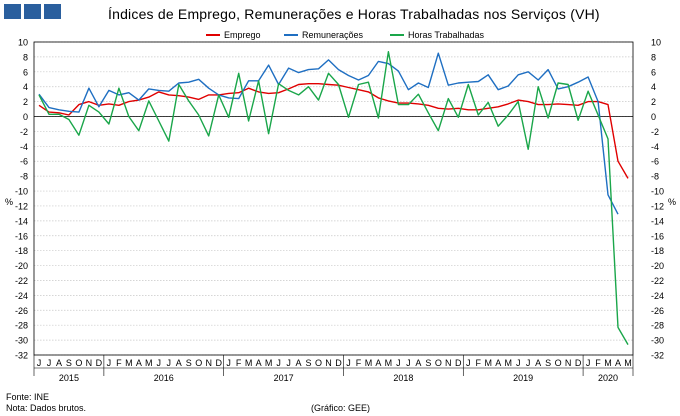 This screenshot has height=416, width=680. What do you see at coordinates (21, 341) in the screenshot?
I see `y-tick-label-left: -30` at bounding box center [21, 341].